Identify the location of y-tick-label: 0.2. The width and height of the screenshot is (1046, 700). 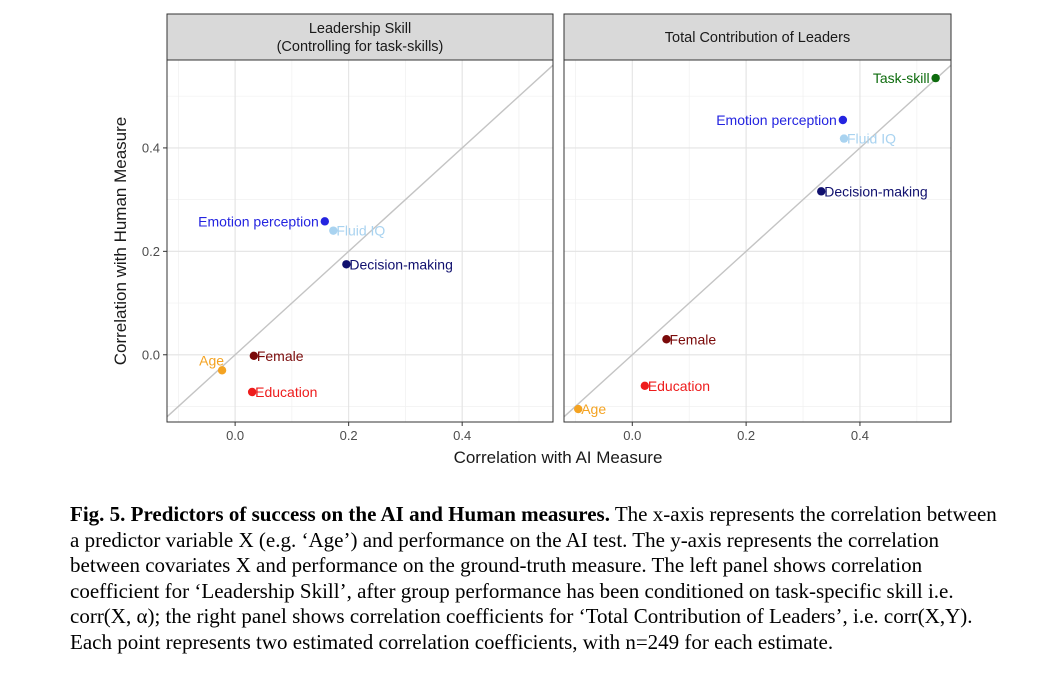
(151, 251).